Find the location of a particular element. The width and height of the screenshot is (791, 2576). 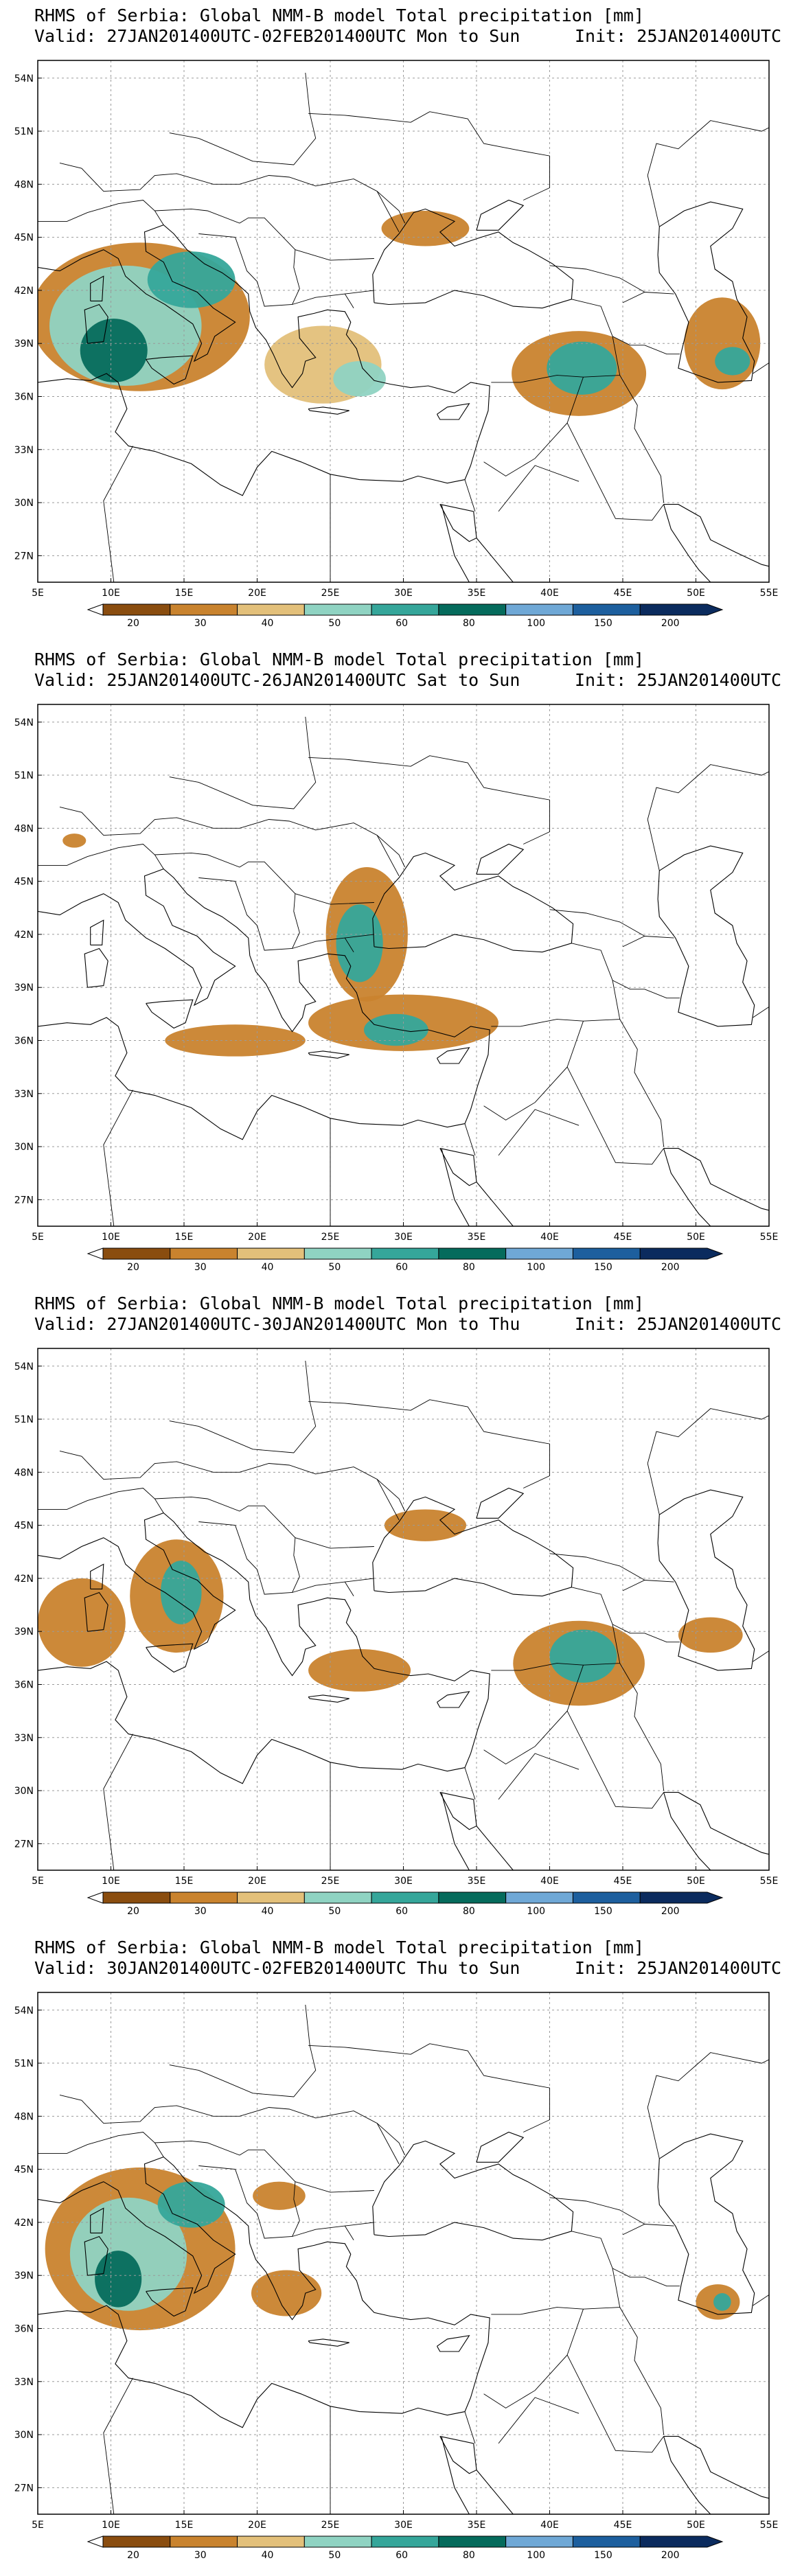

longitude-label: 55E is located at coordinates (769, 593).